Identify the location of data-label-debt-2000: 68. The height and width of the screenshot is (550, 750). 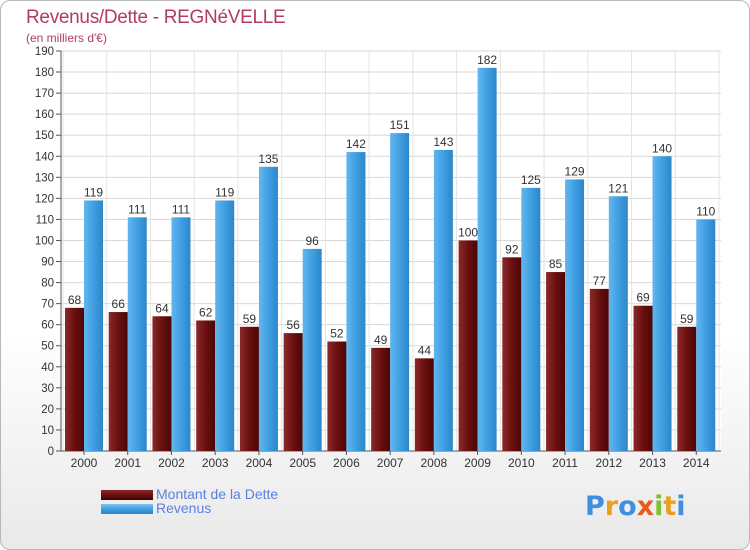
(75, 300).